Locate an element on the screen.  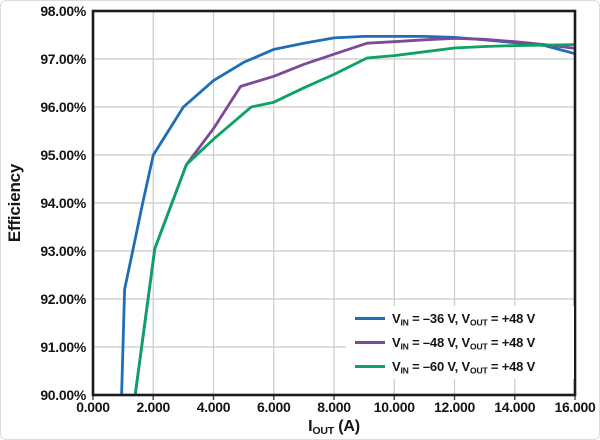
y-axis-title: Efficiency is located at coordinates (14, 203).